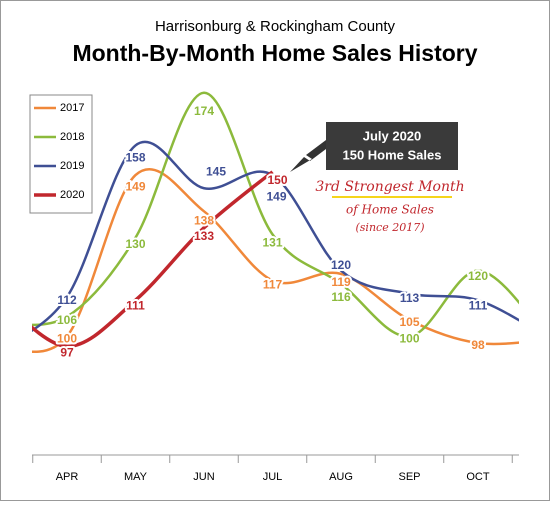  Describe the element at coordinates (390, 210) in the screenshot. I see `note-text: of Home Sales` at that location.